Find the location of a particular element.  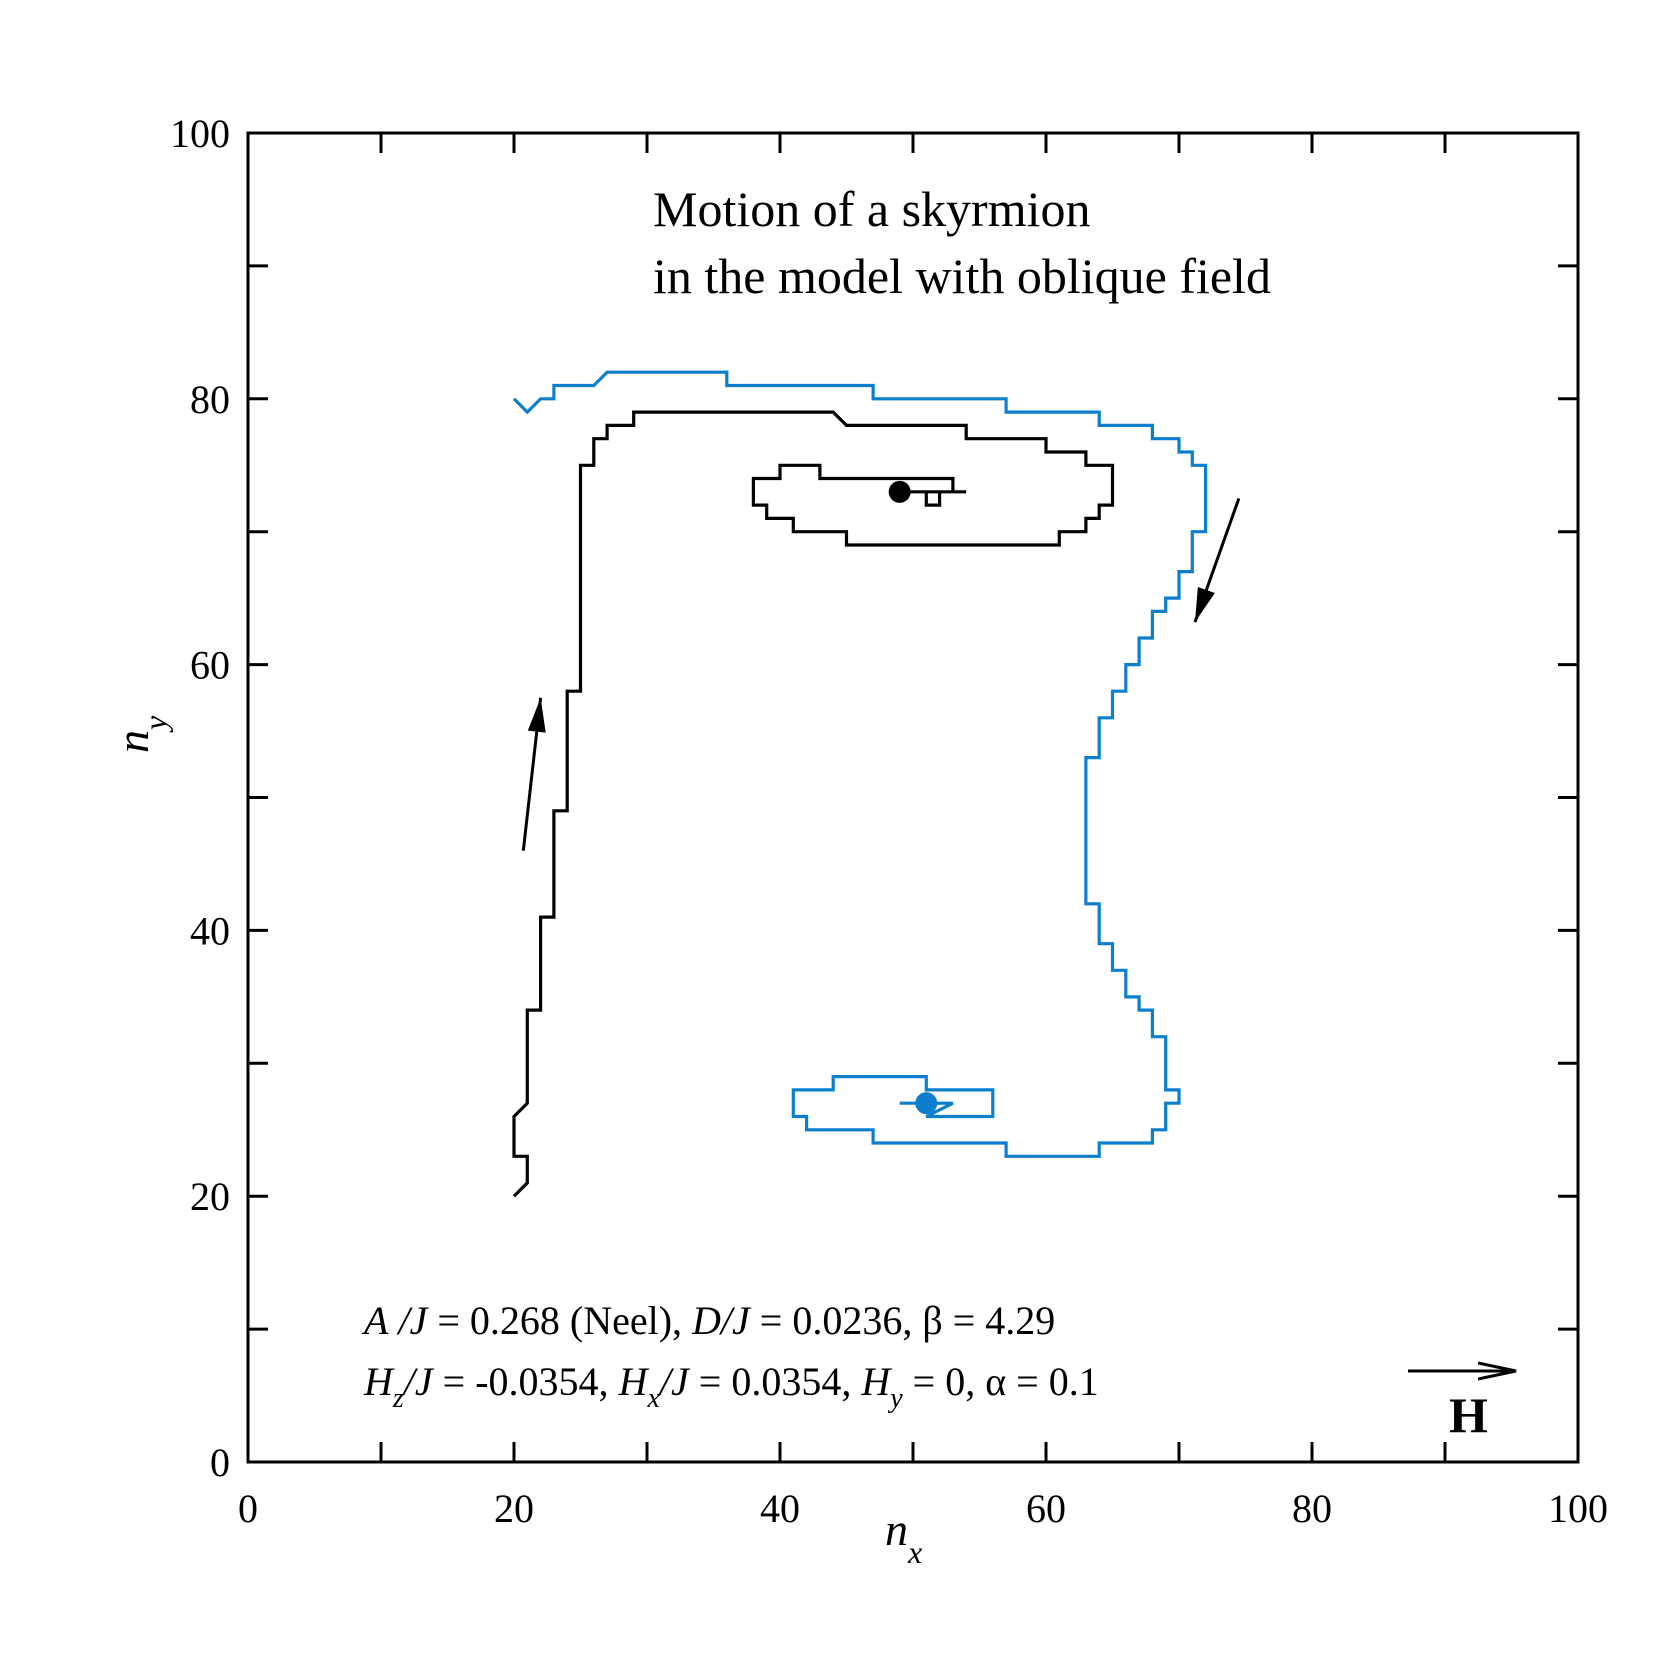

x-tick-label: 20 is located at coordinates (514, 1508).